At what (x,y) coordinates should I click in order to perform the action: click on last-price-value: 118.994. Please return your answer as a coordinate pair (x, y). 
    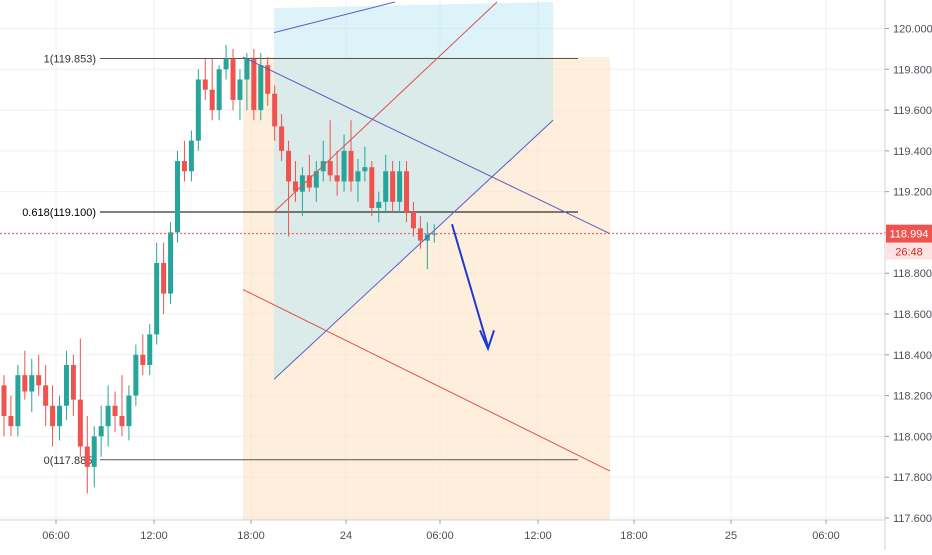
    Looking at the image, I should click on (909, 235).